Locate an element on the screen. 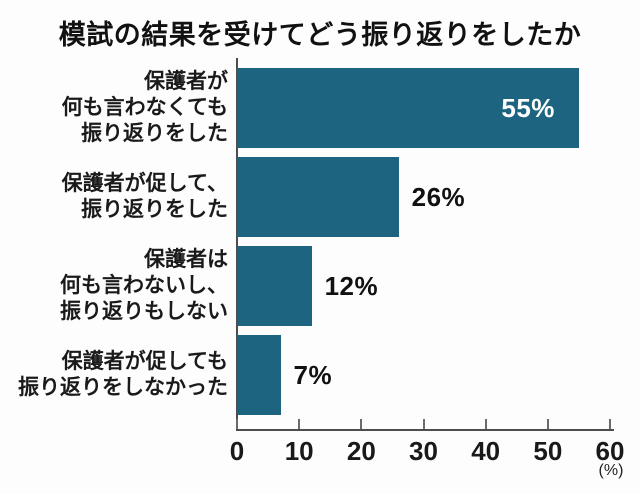 The image size is (640, 494). x-tick-label: 40 is located at coordinates (486, 451).